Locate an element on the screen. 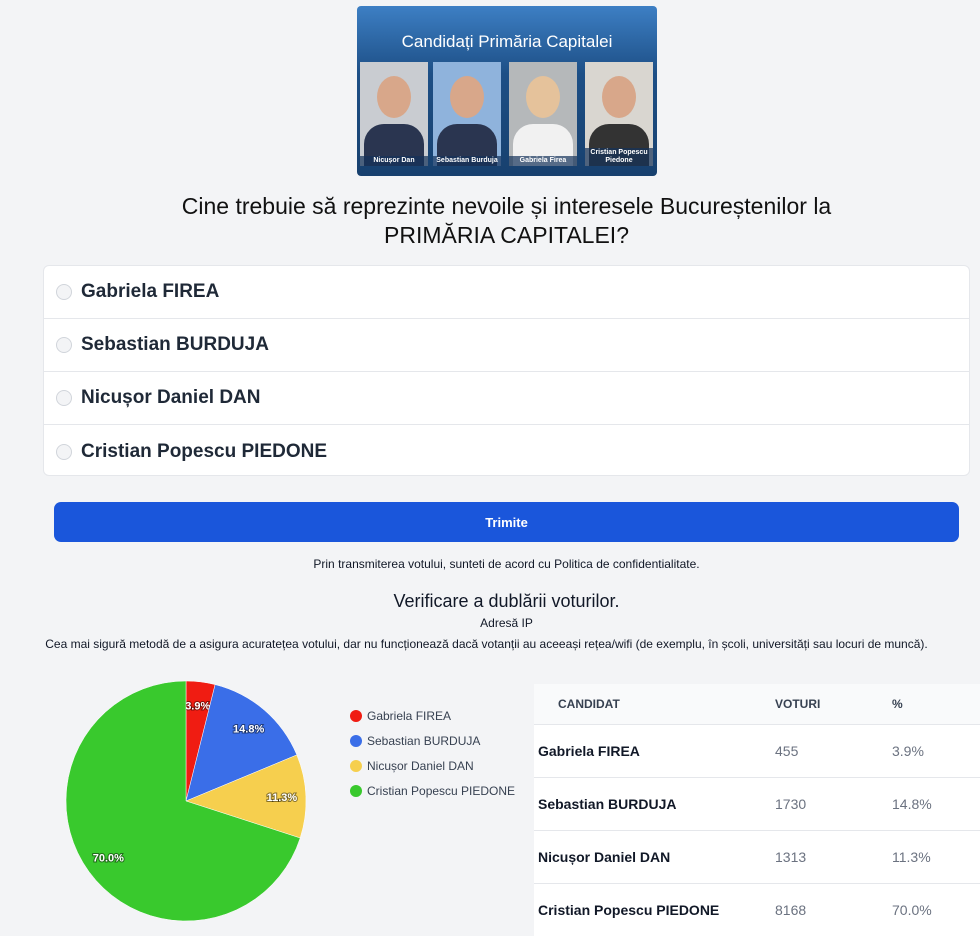  option-dan: Nicușor Daniel DAN is located at coordinates (506, 398).